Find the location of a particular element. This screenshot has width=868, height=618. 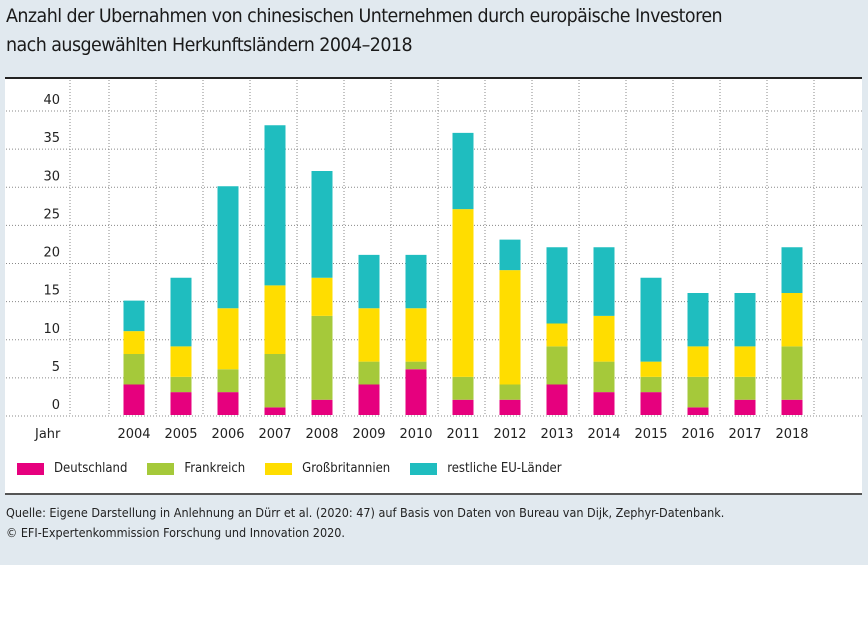

bar-segment-frankreich-2016 is located at coordinates (698, 392).